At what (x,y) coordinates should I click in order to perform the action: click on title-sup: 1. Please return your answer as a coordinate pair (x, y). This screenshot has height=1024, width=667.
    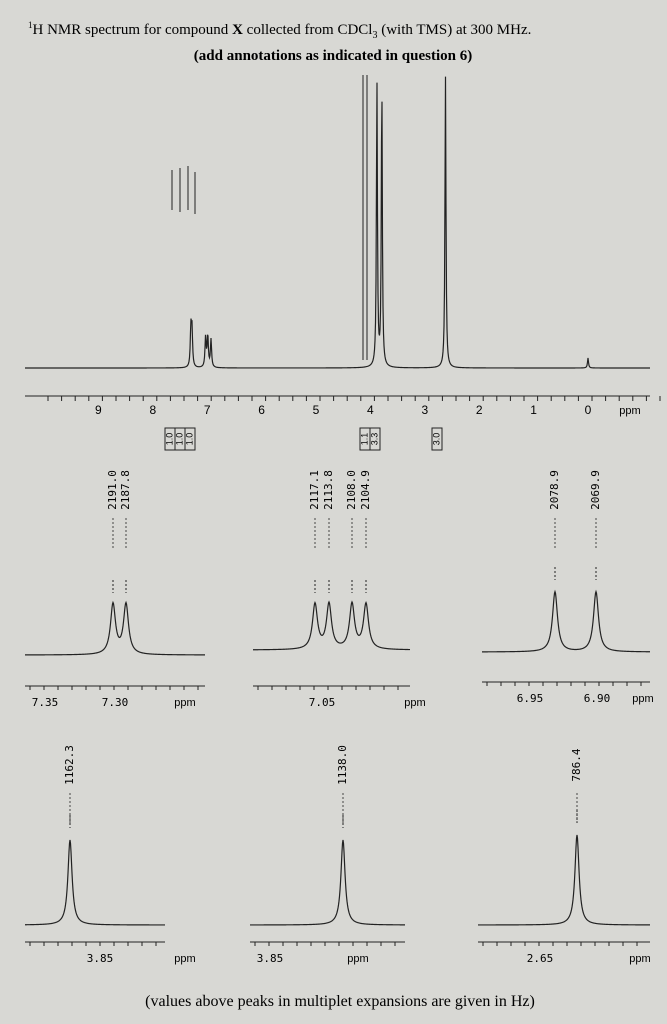
    Looking at the image, I should click on (30, 25).